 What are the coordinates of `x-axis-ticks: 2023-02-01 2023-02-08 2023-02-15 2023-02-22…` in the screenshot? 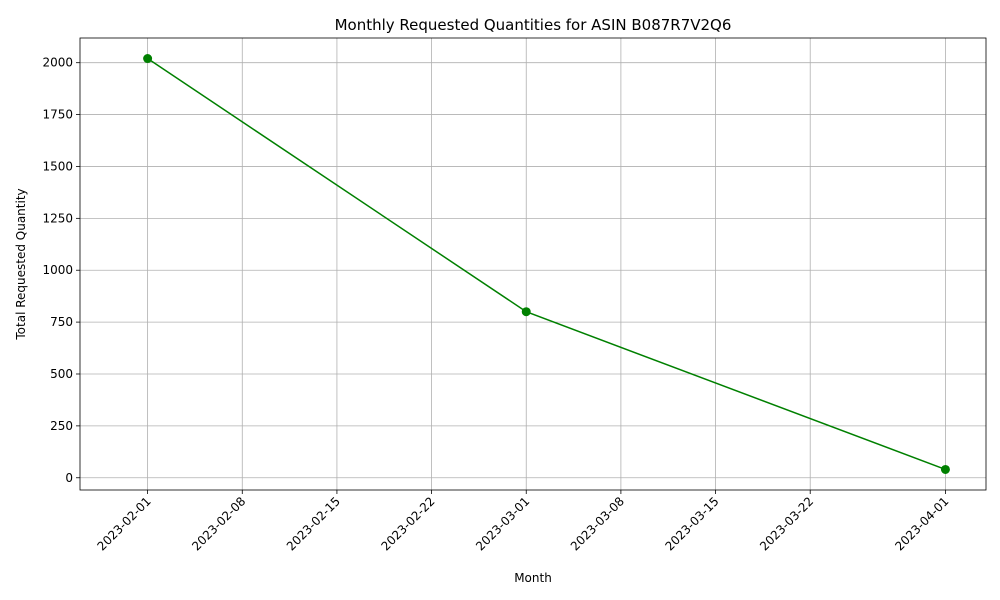 It's located at (523, 521).